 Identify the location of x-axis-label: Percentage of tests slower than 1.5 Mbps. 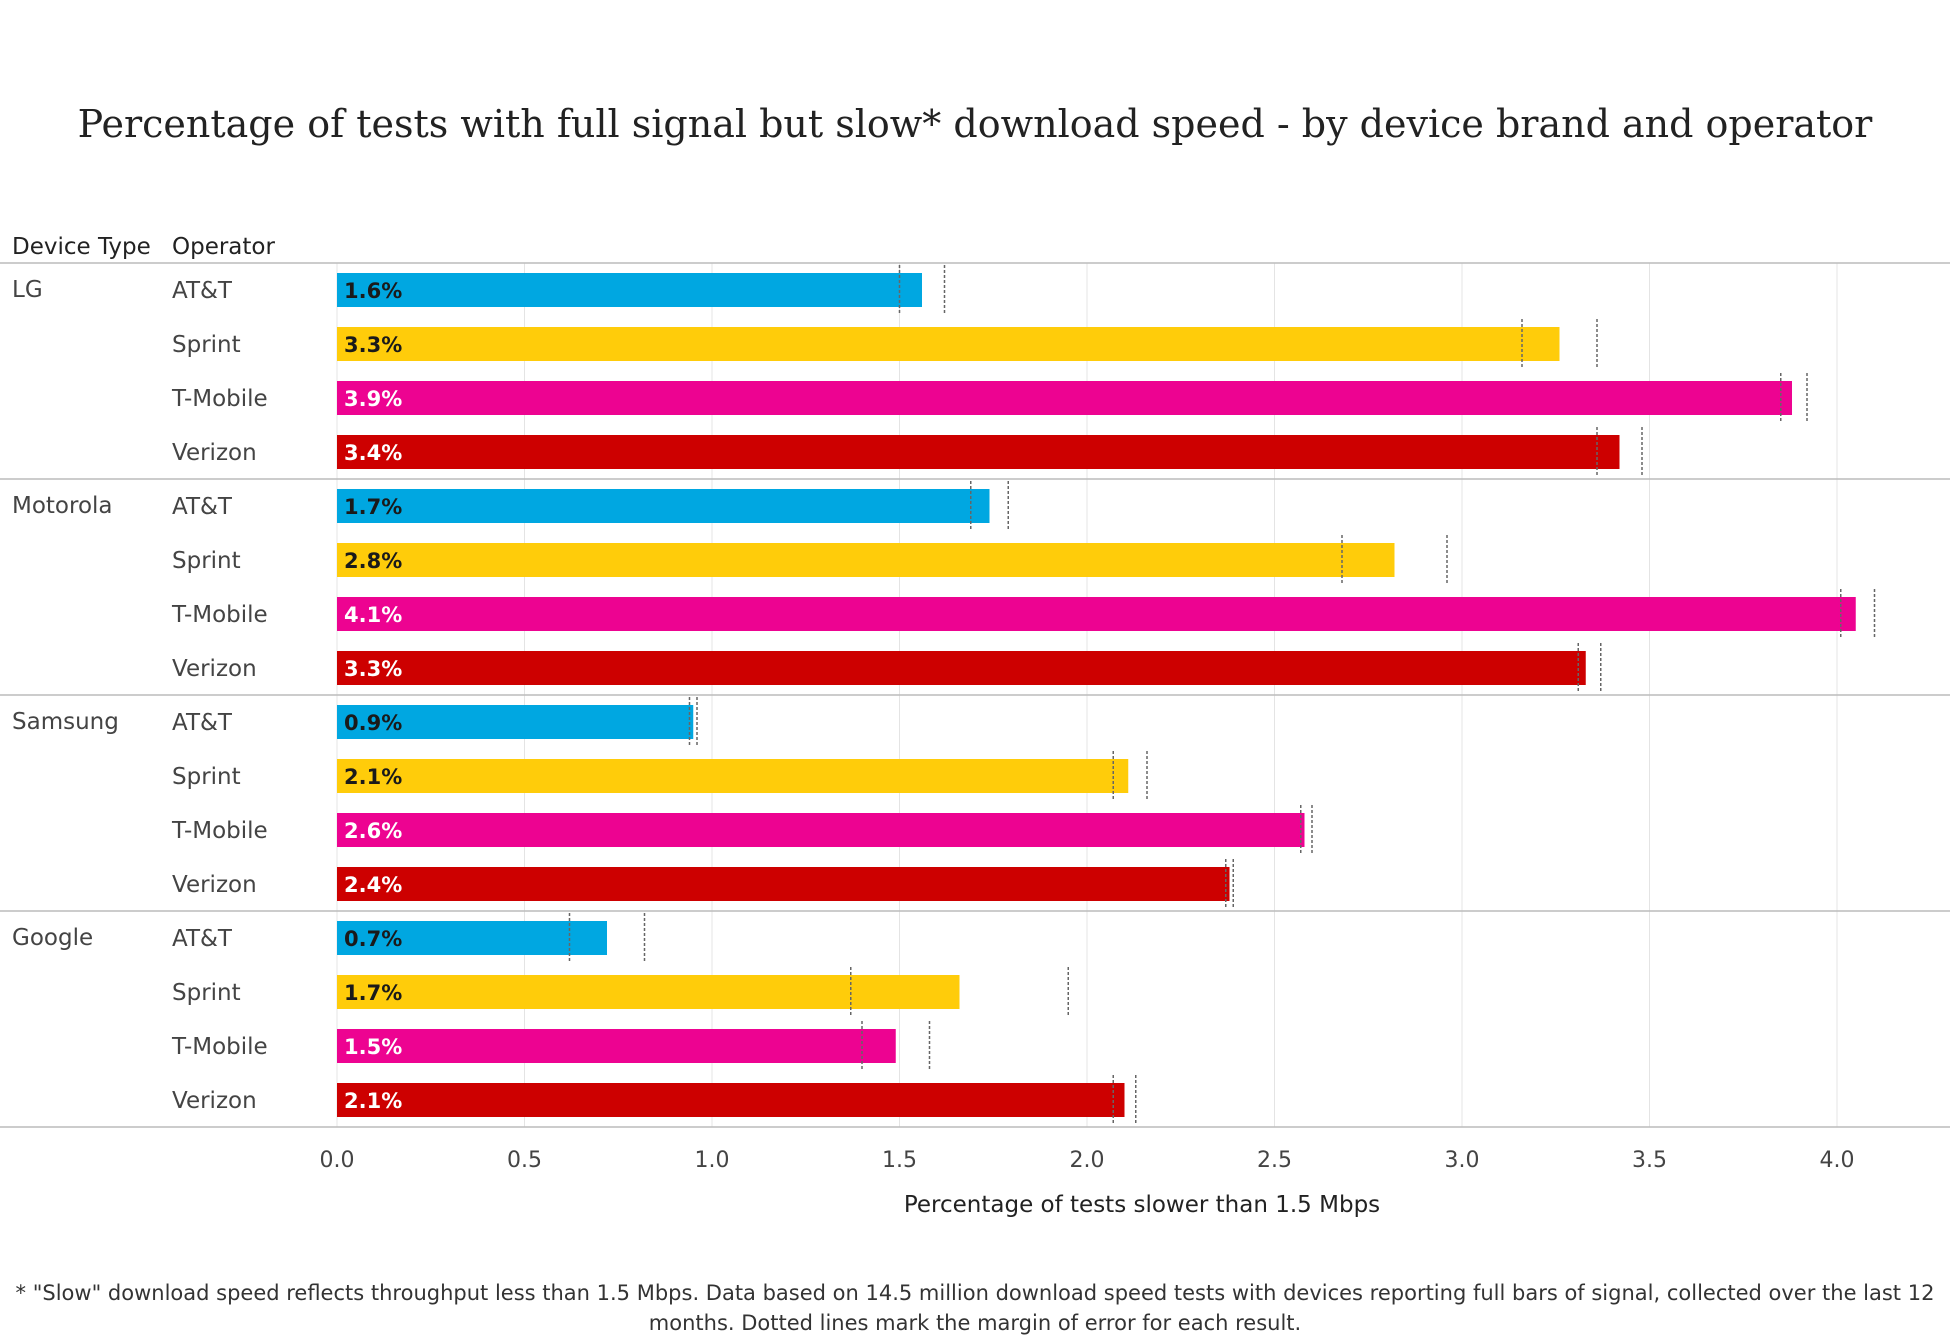
(1142, 1205).